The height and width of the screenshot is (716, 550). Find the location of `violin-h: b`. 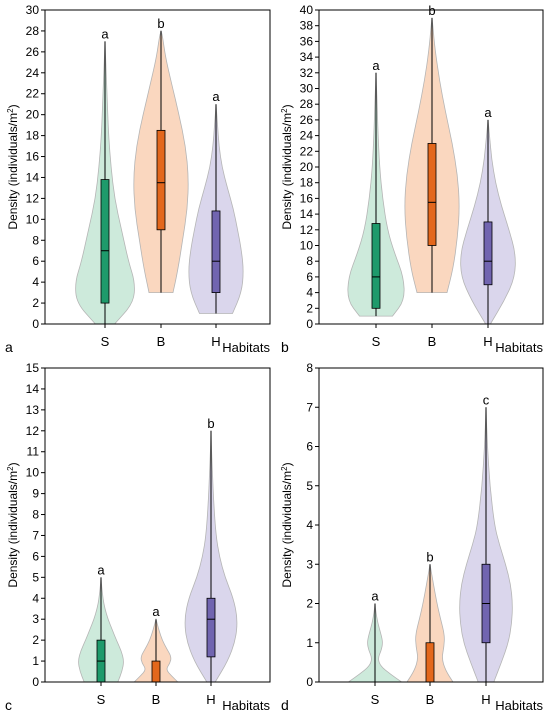

violin-h: b is located at coordinates (211, 549).